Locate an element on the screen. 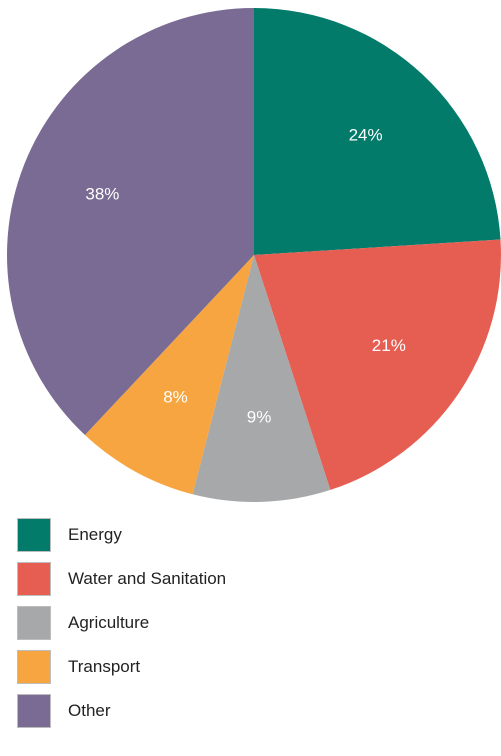 The image size is (501, 756). legend-label-other: Other is located at coordinates (89, 710).